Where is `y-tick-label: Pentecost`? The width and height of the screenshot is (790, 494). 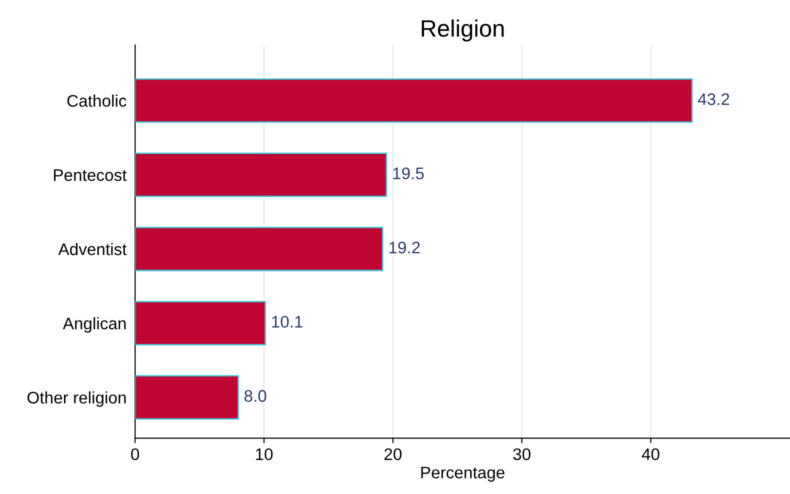
y-tick-label: Pentecost is located at coordinates (90, 175).